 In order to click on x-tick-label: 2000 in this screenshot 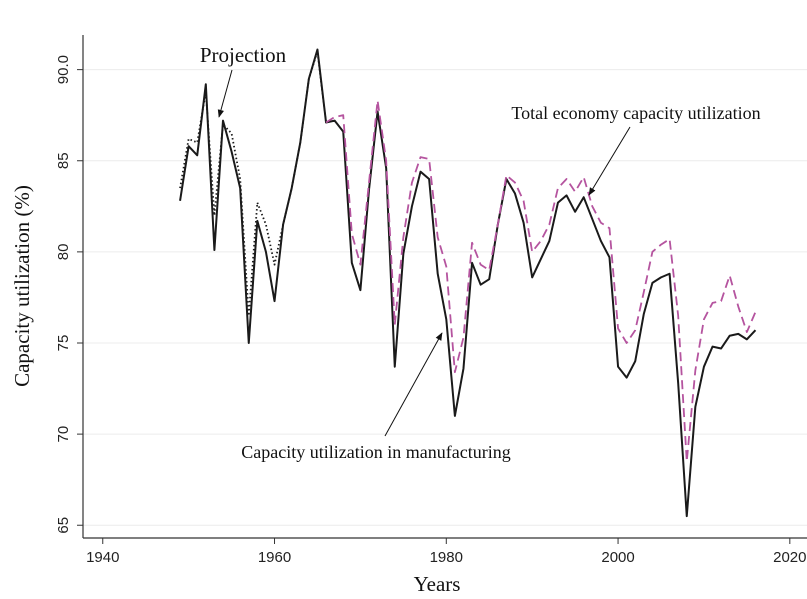, I will do `click(617, 557)`.